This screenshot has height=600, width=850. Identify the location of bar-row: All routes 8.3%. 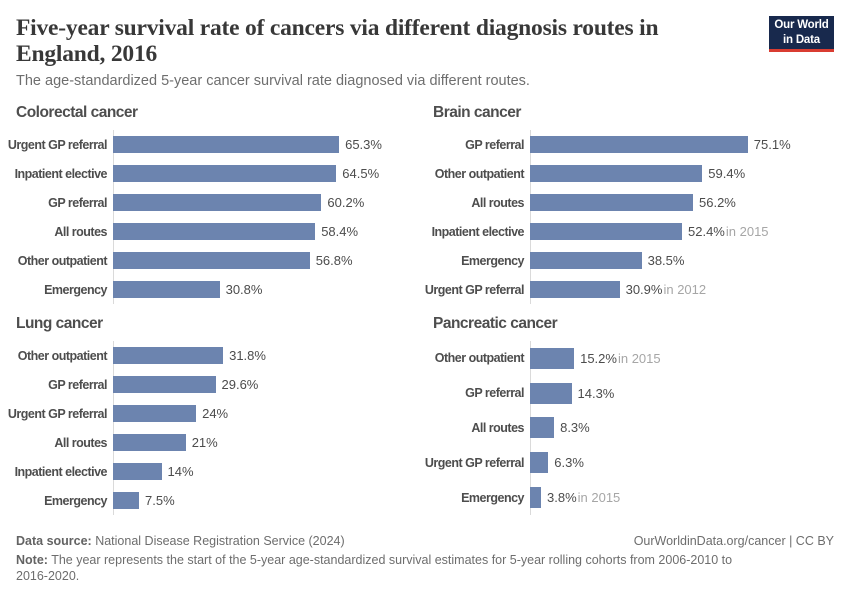
(641, 428).